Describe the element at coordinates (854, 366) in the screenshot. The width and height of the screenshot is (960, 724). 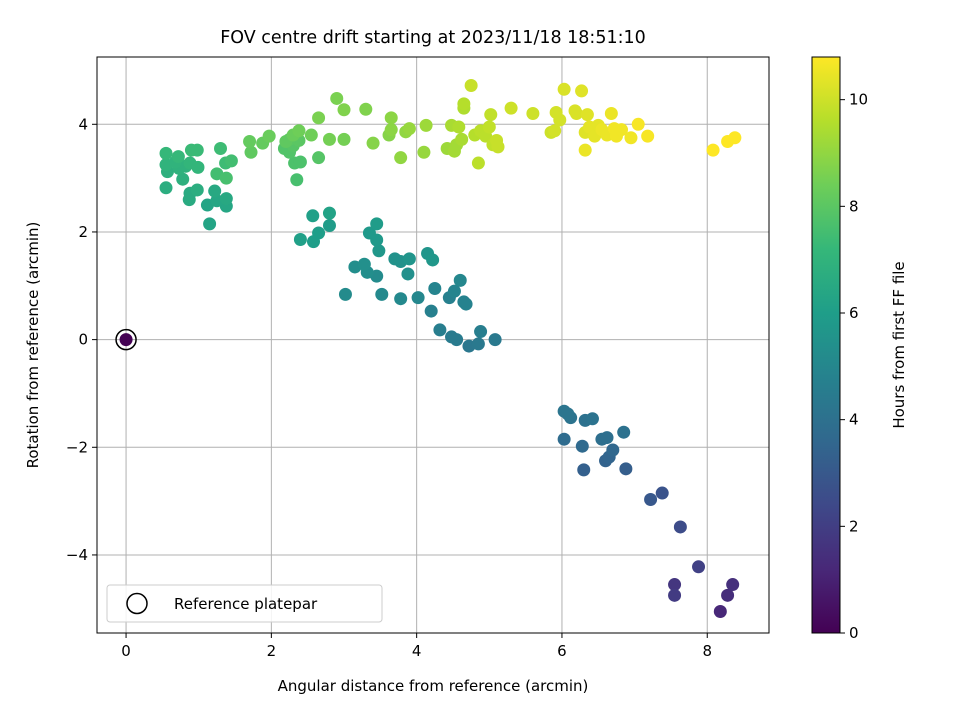
I see `colorbar-ticks: 0 2 4 6 8 10` at that location.